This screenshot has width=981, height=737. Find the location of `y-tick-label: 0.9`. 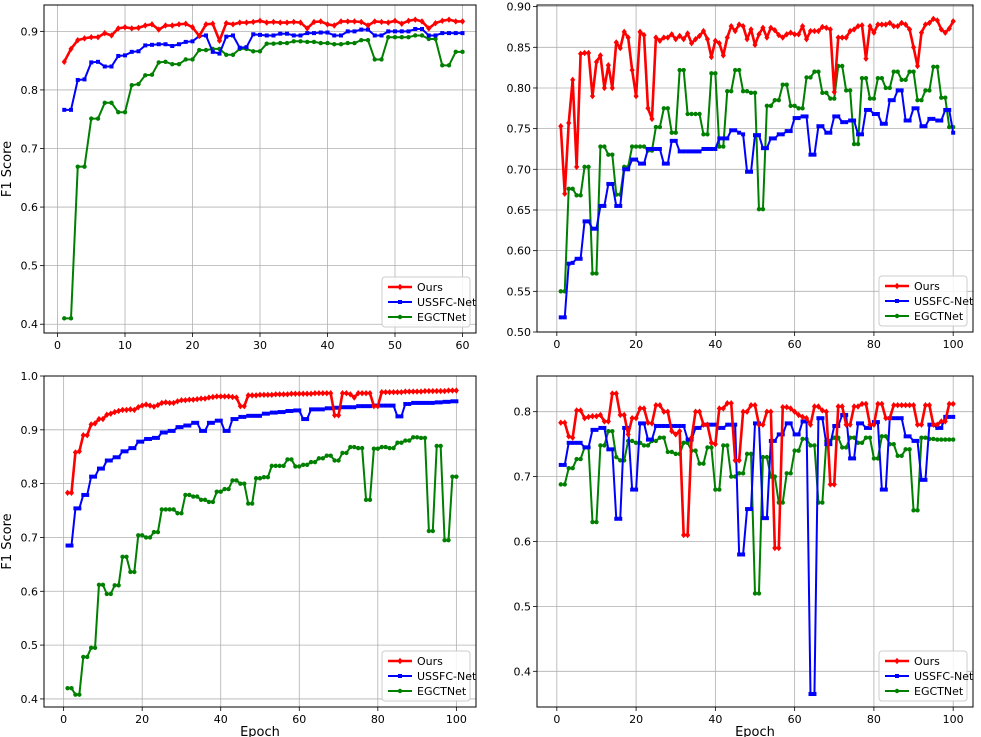

y-tick-label: 0.9 is located at coordinates (30, 31).